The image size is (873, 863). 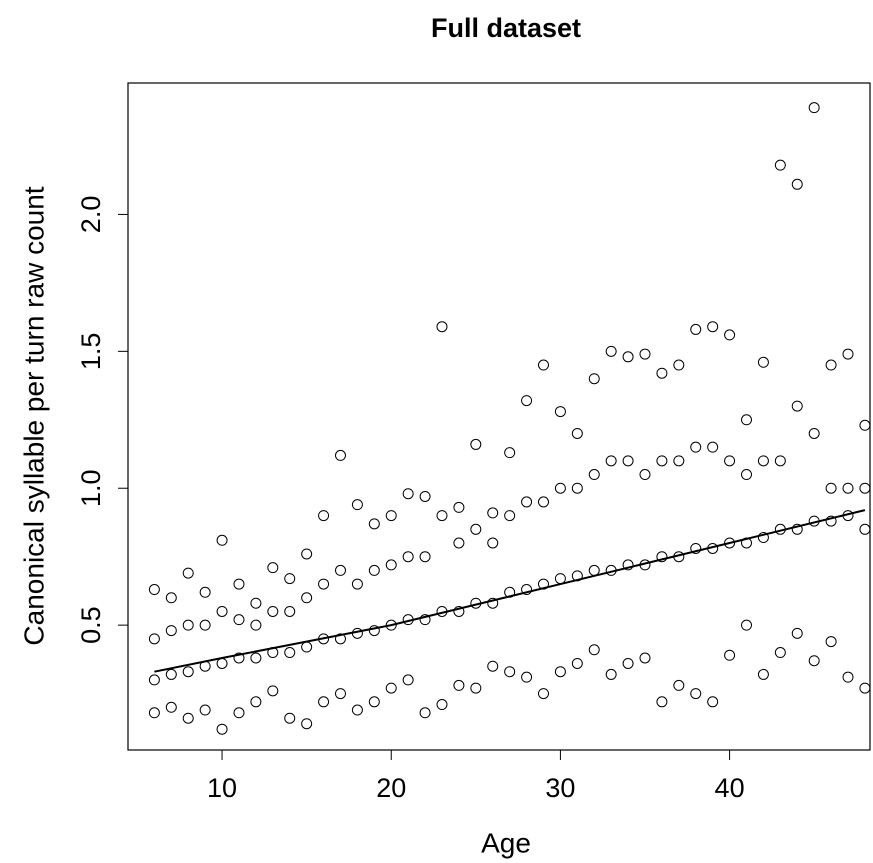 What do you see at coordinates (560, 788) in the screenshot?
I see `x-tick-label: 30` at bounding box center [560, 788].